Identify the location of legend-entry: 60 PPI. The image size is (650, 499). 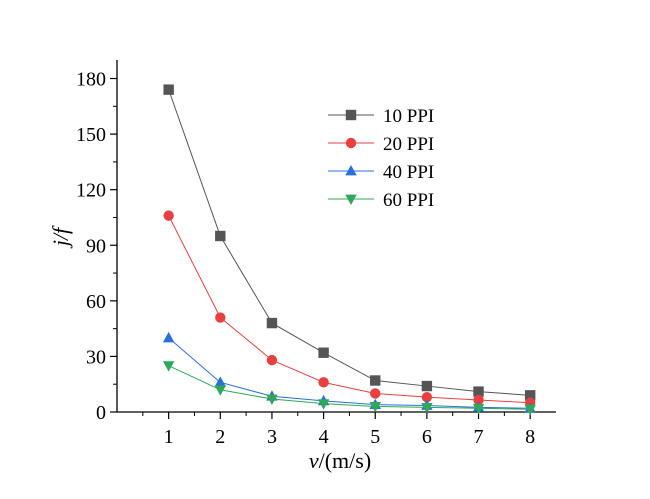
(381, 200).